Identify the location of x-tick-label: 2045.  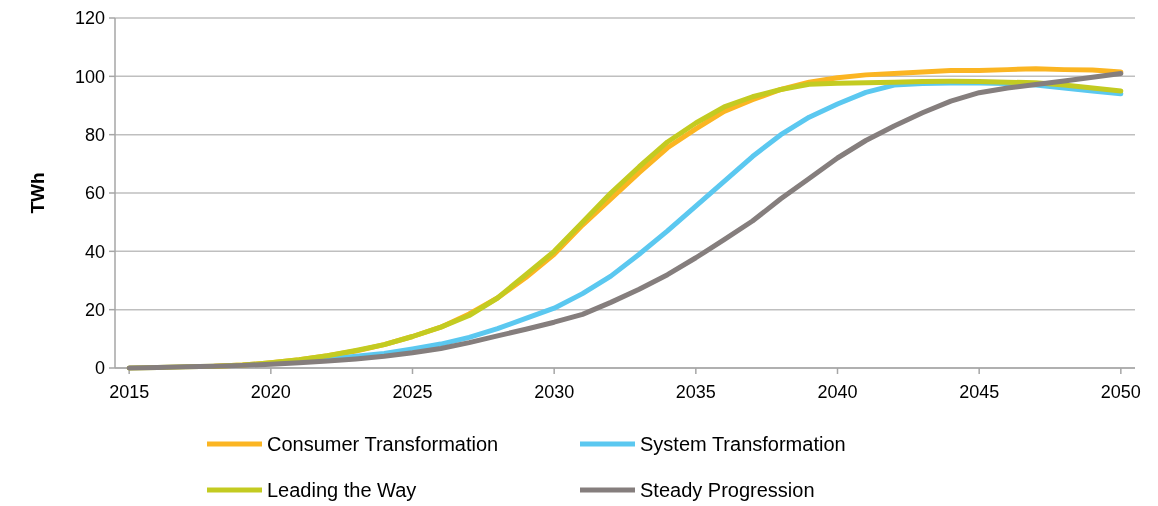
(979, 392).